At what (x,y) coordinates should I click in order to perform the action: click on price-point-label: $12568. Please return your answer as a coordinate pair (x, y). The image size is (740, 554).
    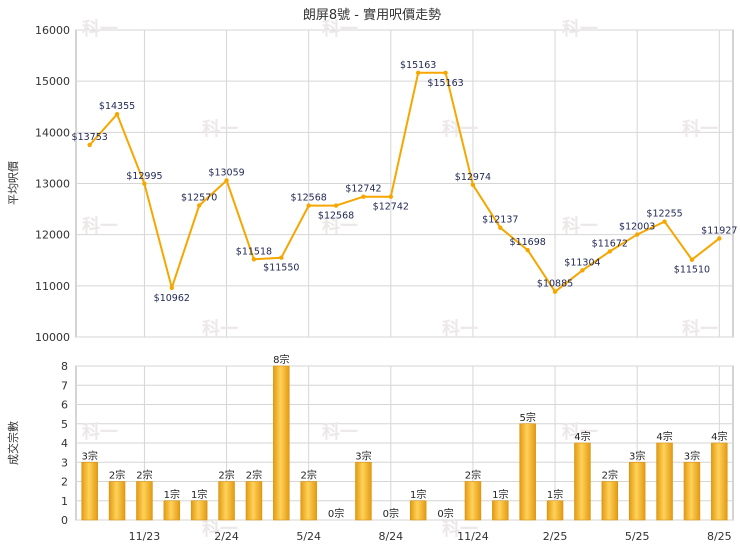
    Looking at the image, I should click on (336, 216).